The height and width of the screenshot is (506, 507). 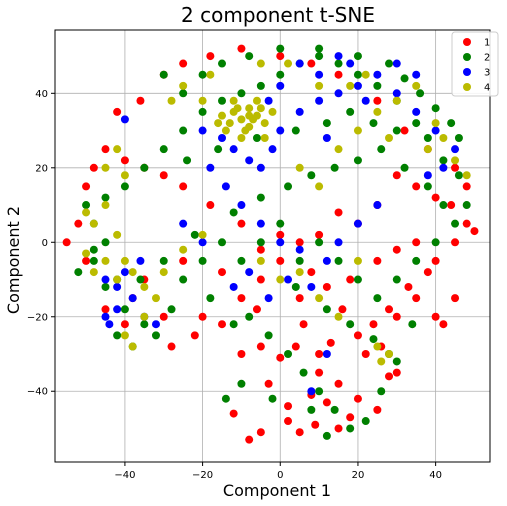 I want to click on legend-box, so click(x=475, y=64).